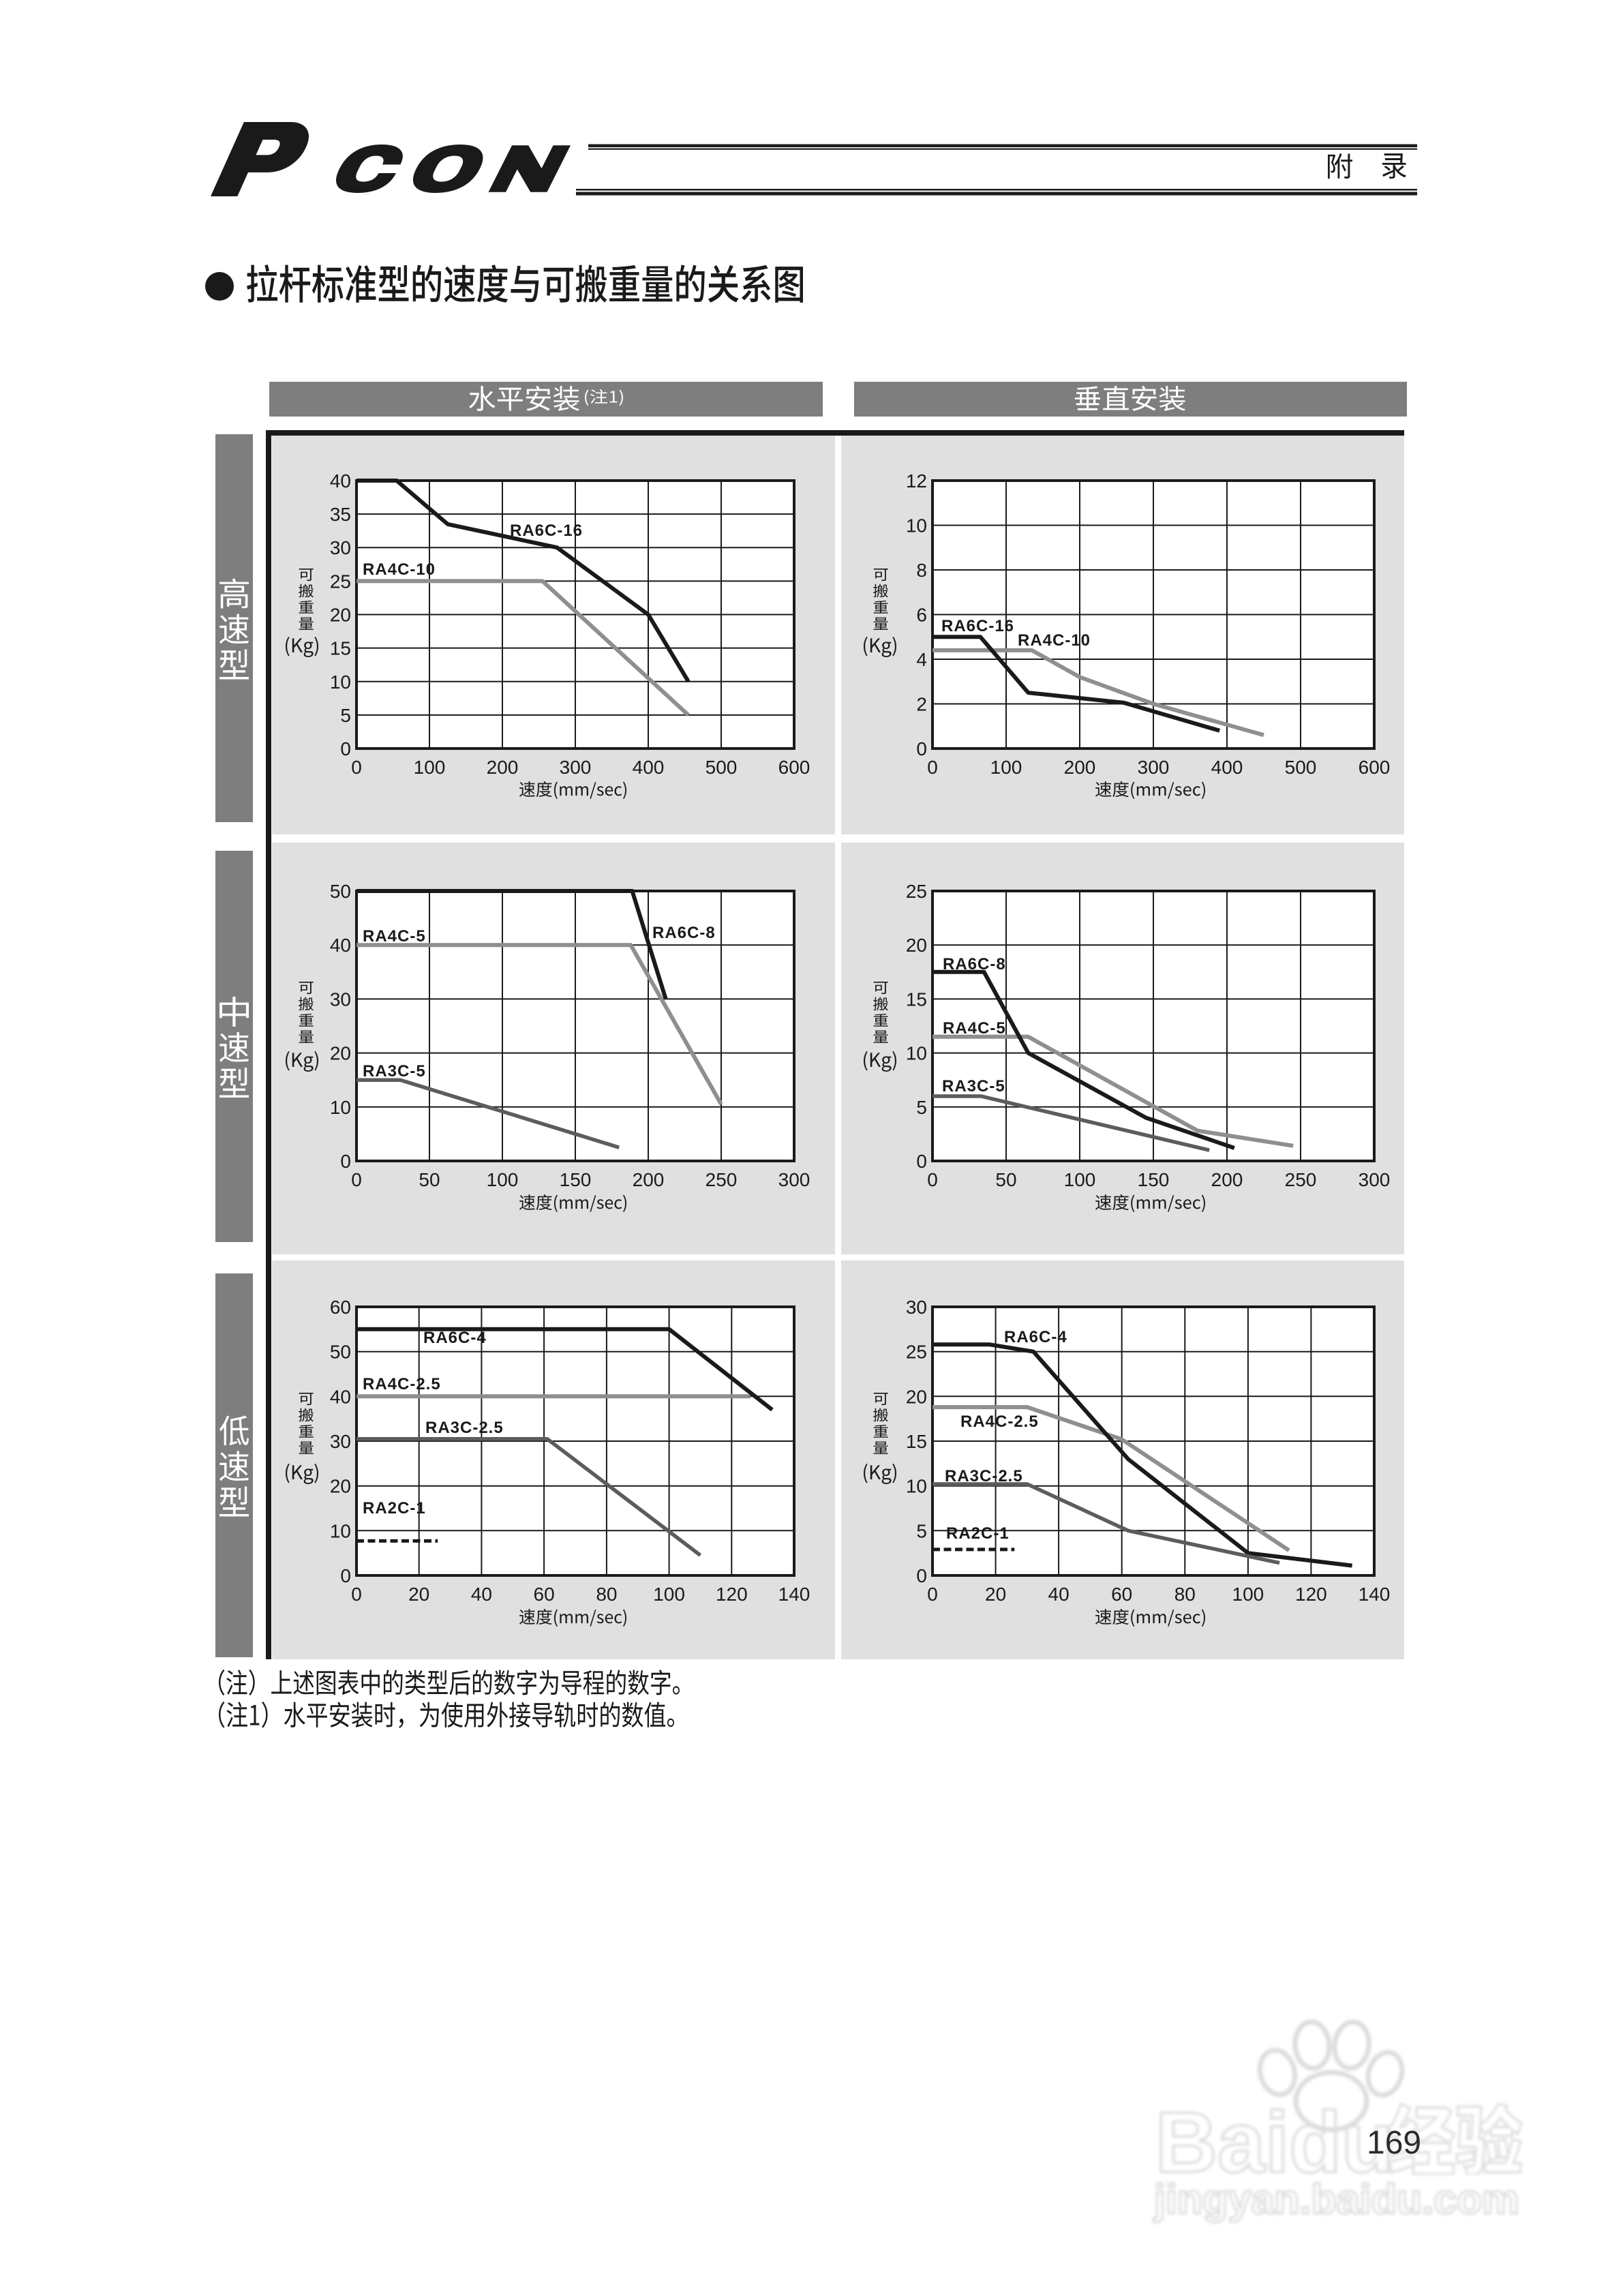 This screenshot has height=2296, width=1623. Describe the element at coordinates (794, 768) in the screenshot. I see `svg-text: 600` at that location.